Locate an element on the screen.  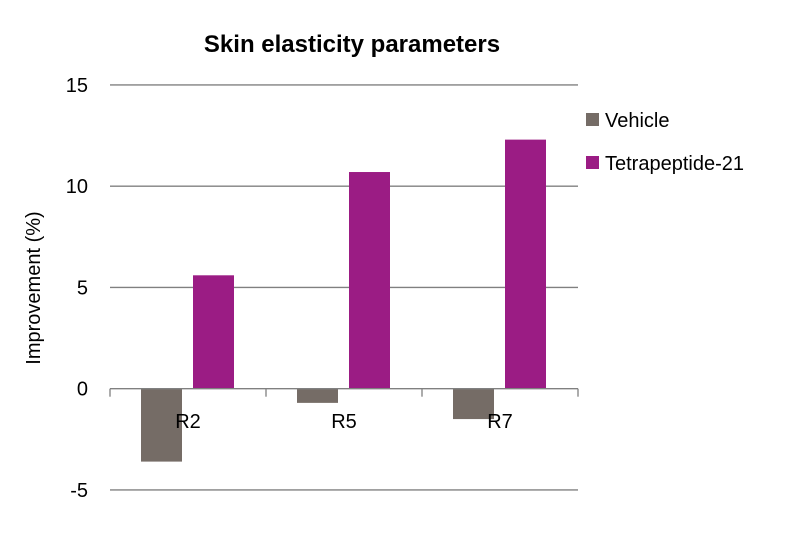
bar-tetrapeptide-21-r7 is located at coordinates (525, 264).